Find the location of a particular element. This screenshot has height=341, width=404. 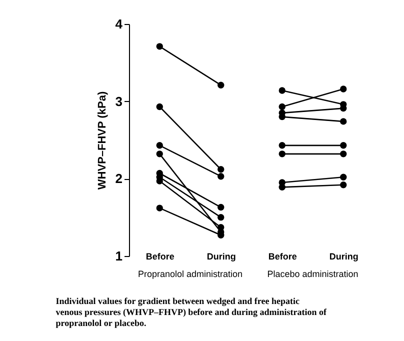

y-tick-label: 4 is located at coordinates (119, 24).